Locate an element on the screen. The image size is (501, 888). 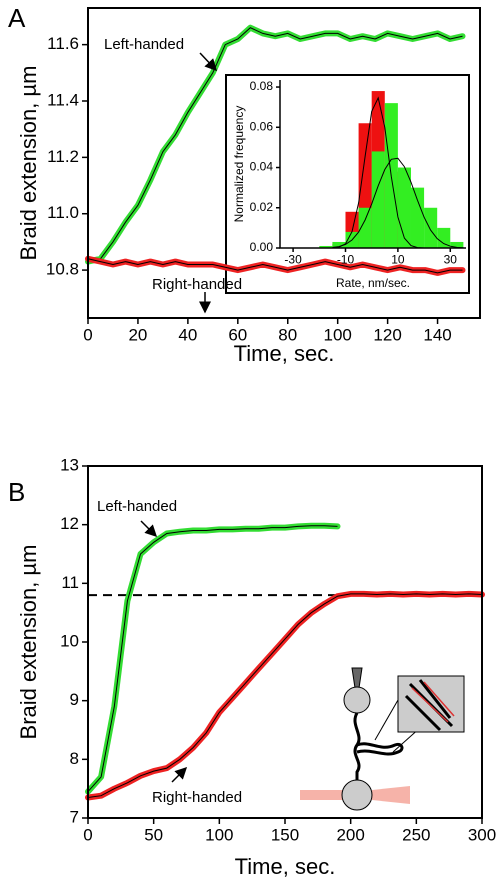
x-tick-label: 30 is located at coordinates (451, 260).